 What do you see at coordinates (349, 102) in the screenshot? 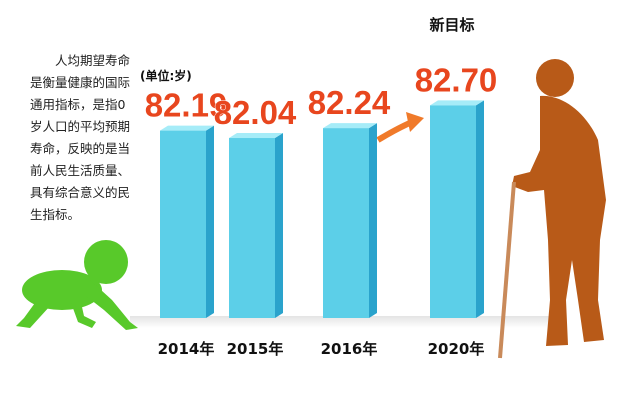
I see `value-label: 82.24` at bounding box center [349, 102].